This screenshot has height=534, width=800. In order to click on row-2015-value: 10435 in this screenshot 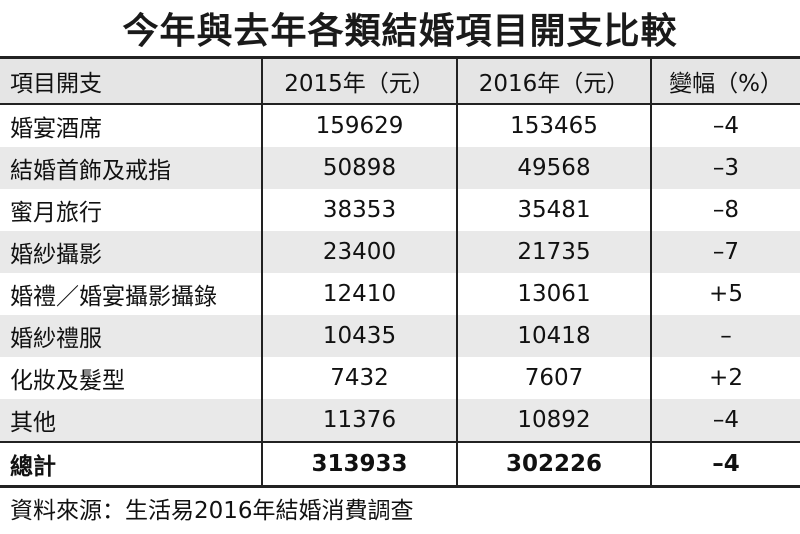, I will do `click(359, 336)`.